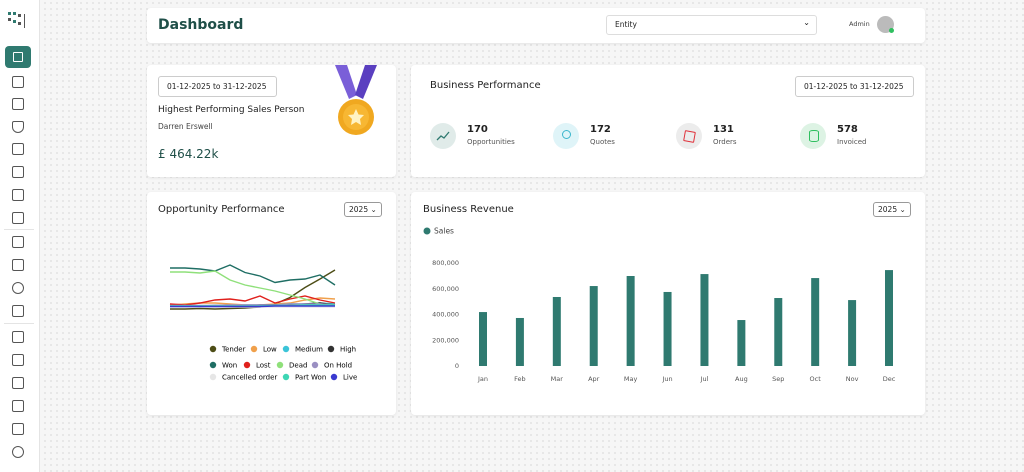 The image size is (1024, 472). I want to click on stat-value: 131, so click(723, 129).